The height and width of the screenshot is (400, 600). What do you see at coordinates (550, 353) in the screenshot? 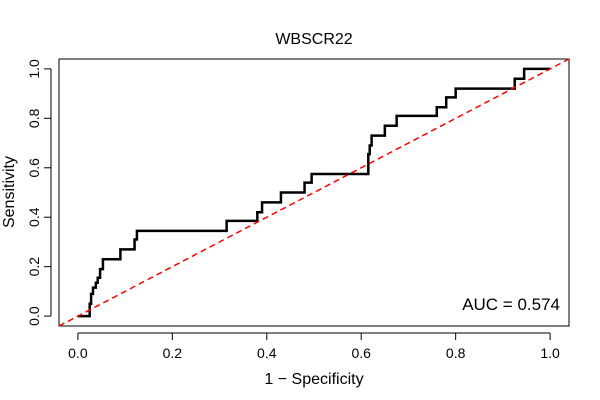
I see `x-tick-label: 1.0` at bounding box center [550, 353].